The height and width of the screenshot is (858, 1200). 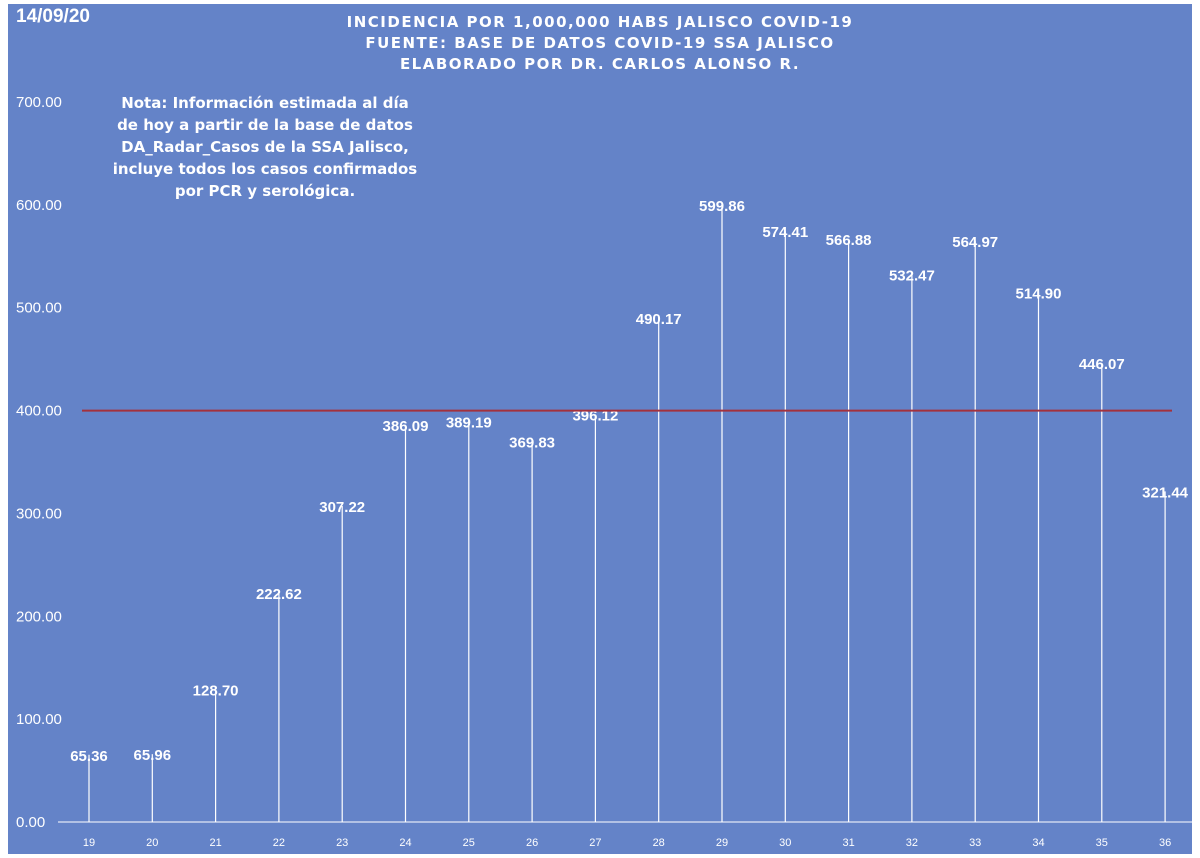 What do you see at coordinates (1102, 843) in the screenshot?
I see `x-tick-label: 35` at bounding box center [1102, 843].